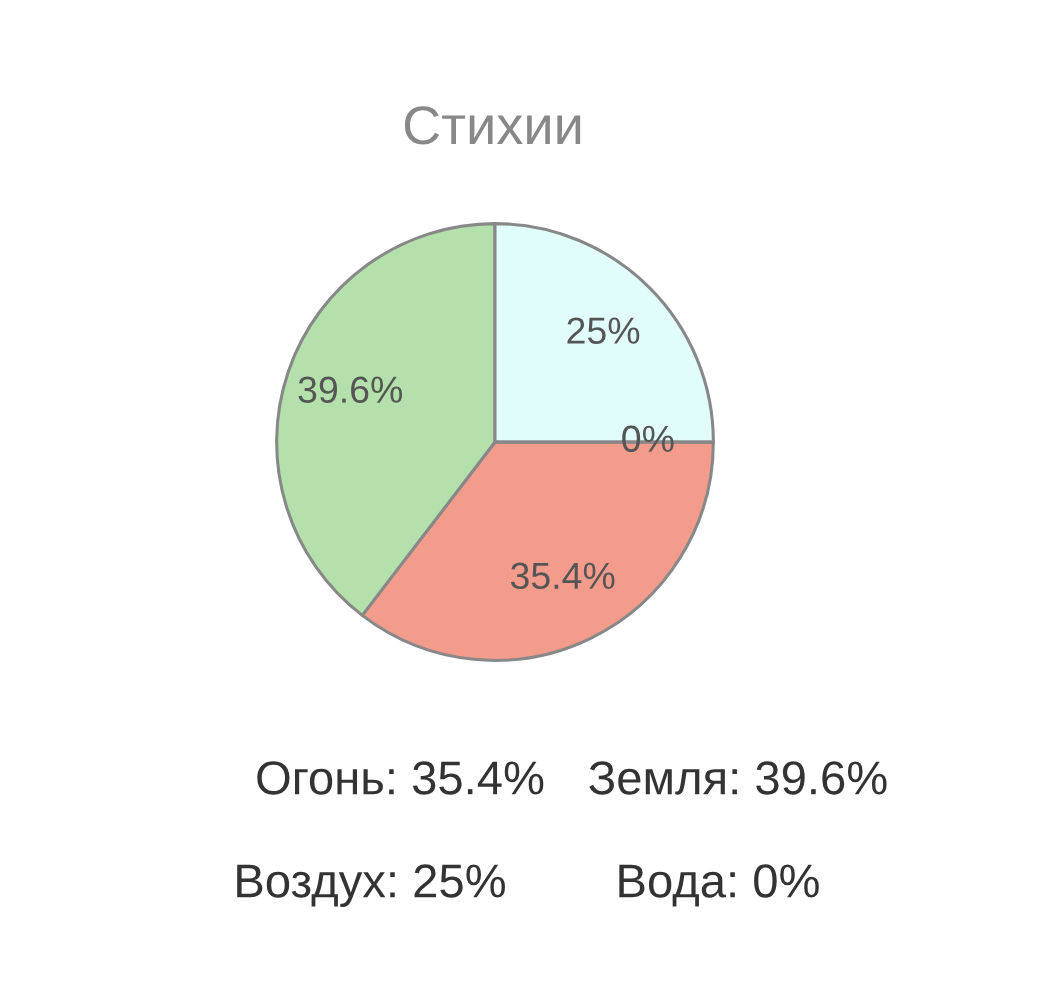 The image size is (1059, 1006). I want to click on data-label: 39.6%, so click(350, 390).